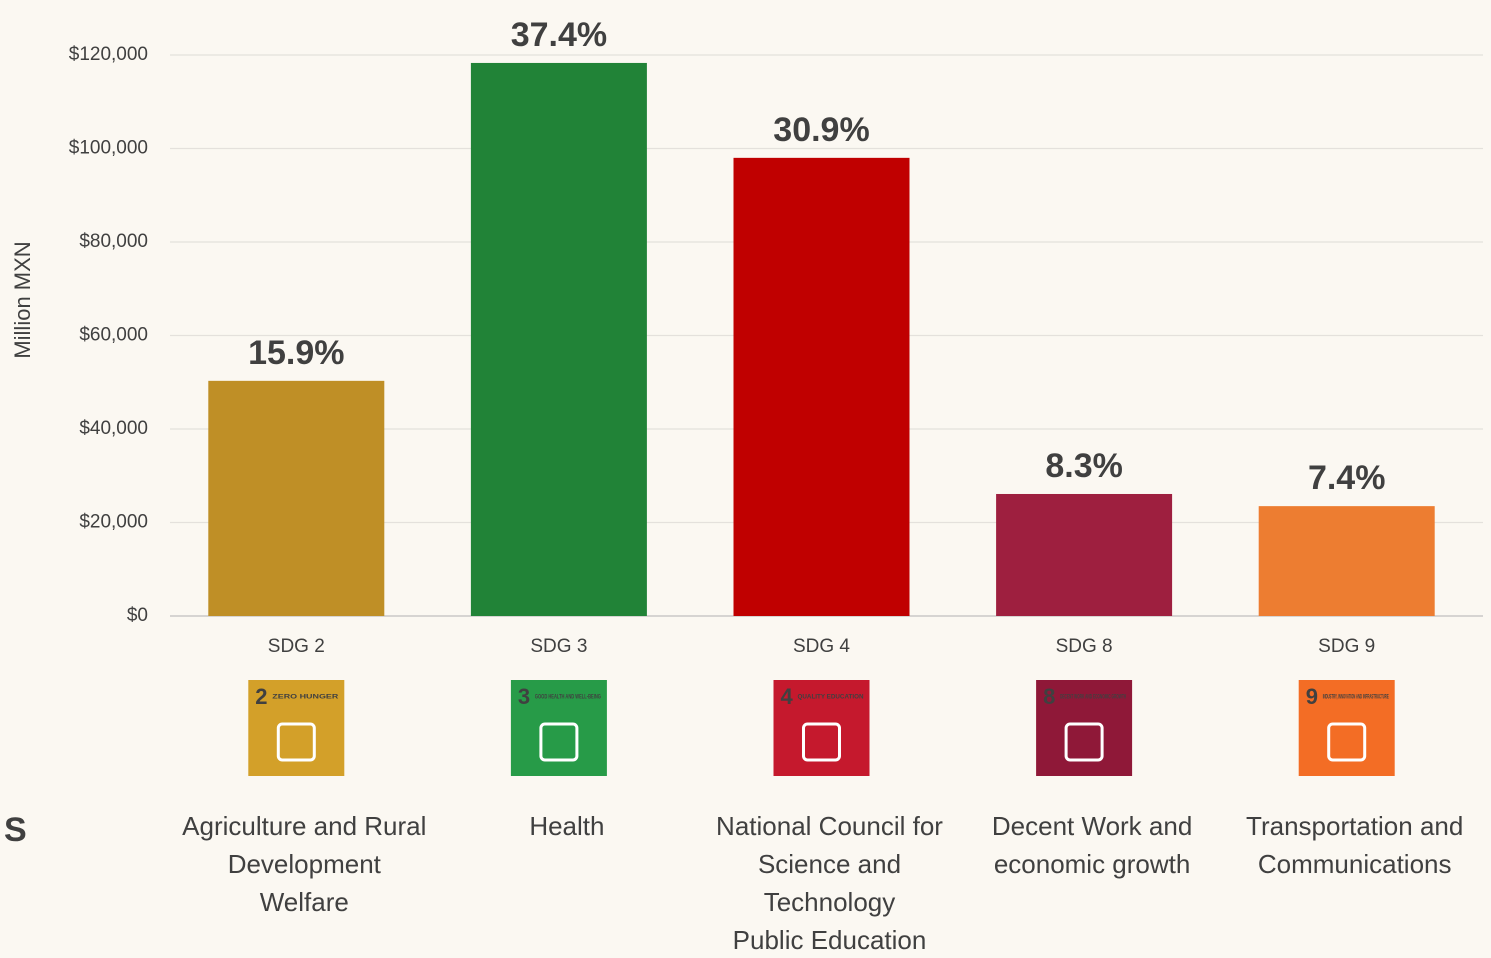 The width and height of the screenshot is (1491, 958). What do you see at coordinates (108, 148) in the screenshot?
I see `y-tick-label: $100,000` at bounding box center [108, 148].